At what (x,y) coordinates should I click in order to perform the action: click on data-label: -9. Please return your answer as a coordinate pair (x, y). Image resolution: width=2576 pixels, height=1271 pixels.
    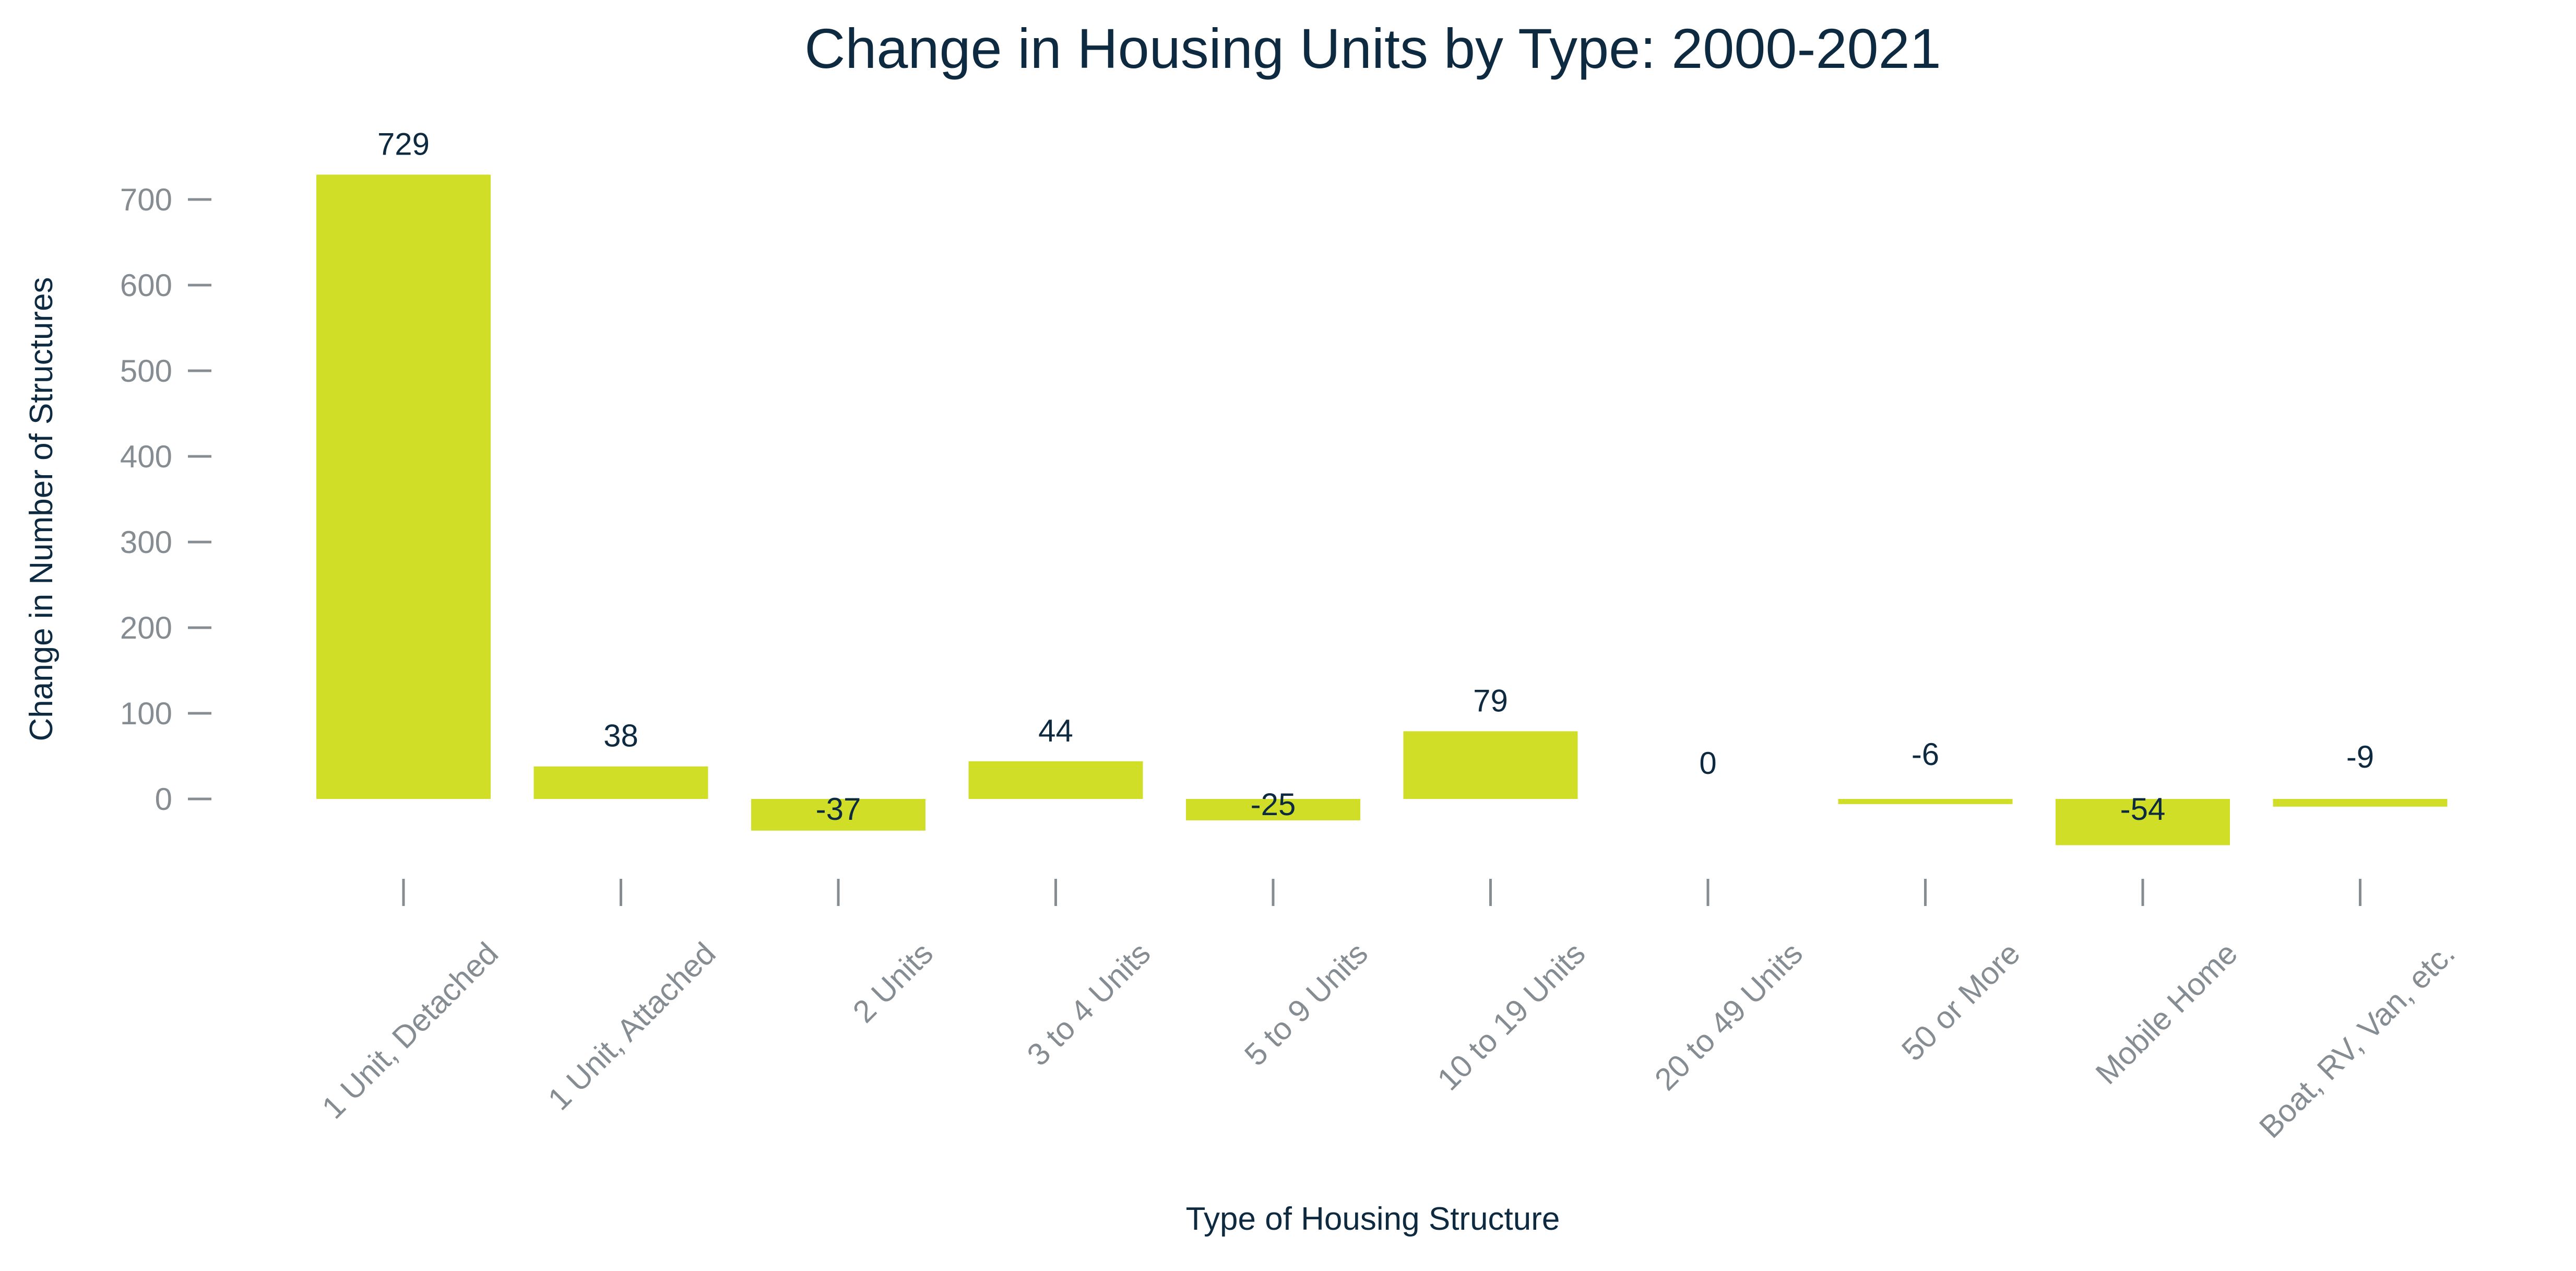
    Looking at the image, I should click on (2360, 756).